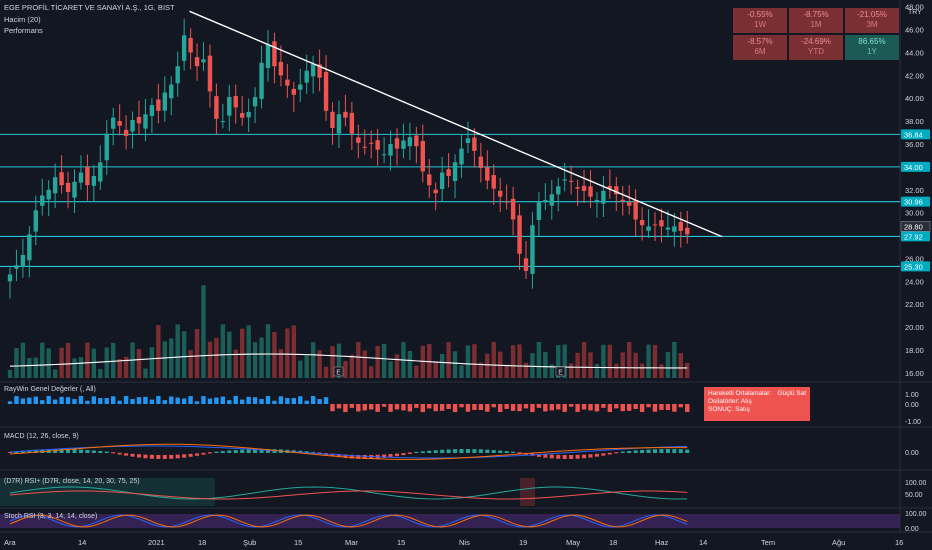 This screenshot has height=550, width=932. What do you see at coordinates (816, 14) in the screenshot?
I see `performance-value: -8.75%` at bounding box center [816, 14].